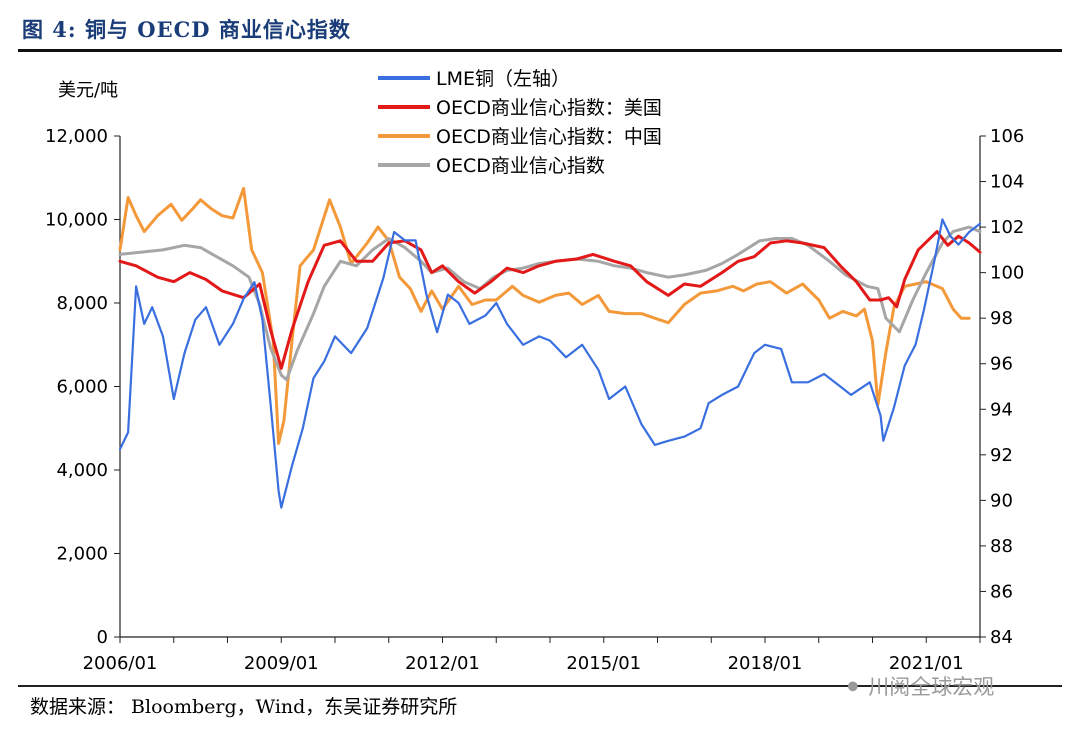  I want to click on y-right-tick-label: 90, so click(1001, 500).